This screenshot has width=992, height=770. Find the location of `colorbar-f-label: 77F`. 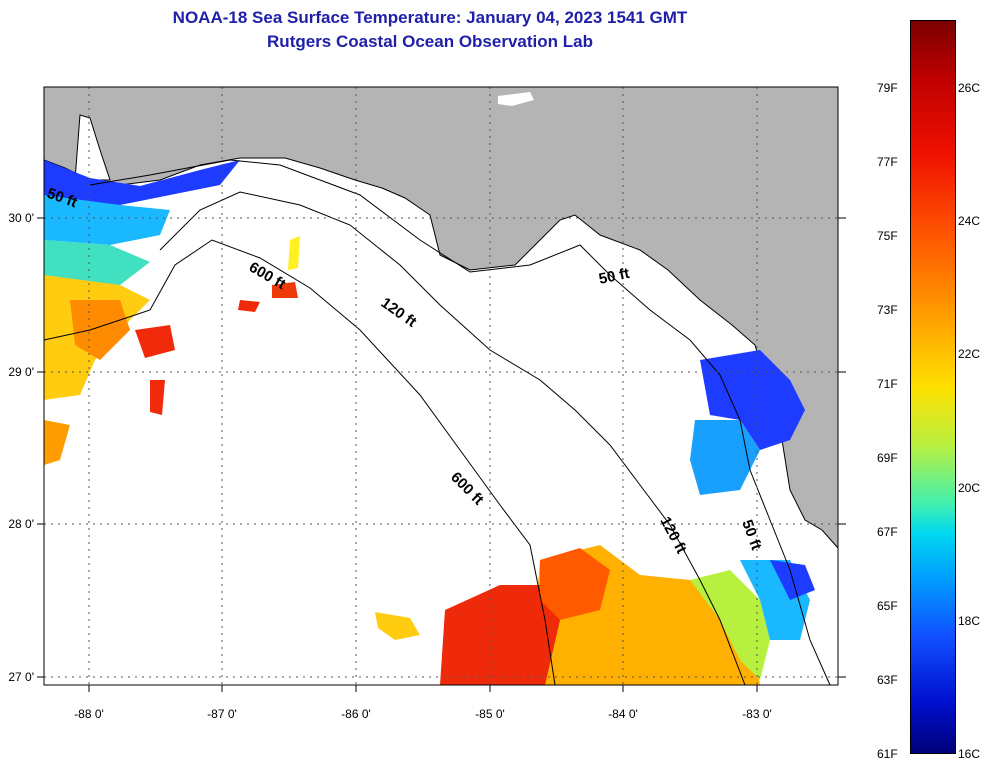

colorbar-f-label: 77F is located at coordinates (887, 162).